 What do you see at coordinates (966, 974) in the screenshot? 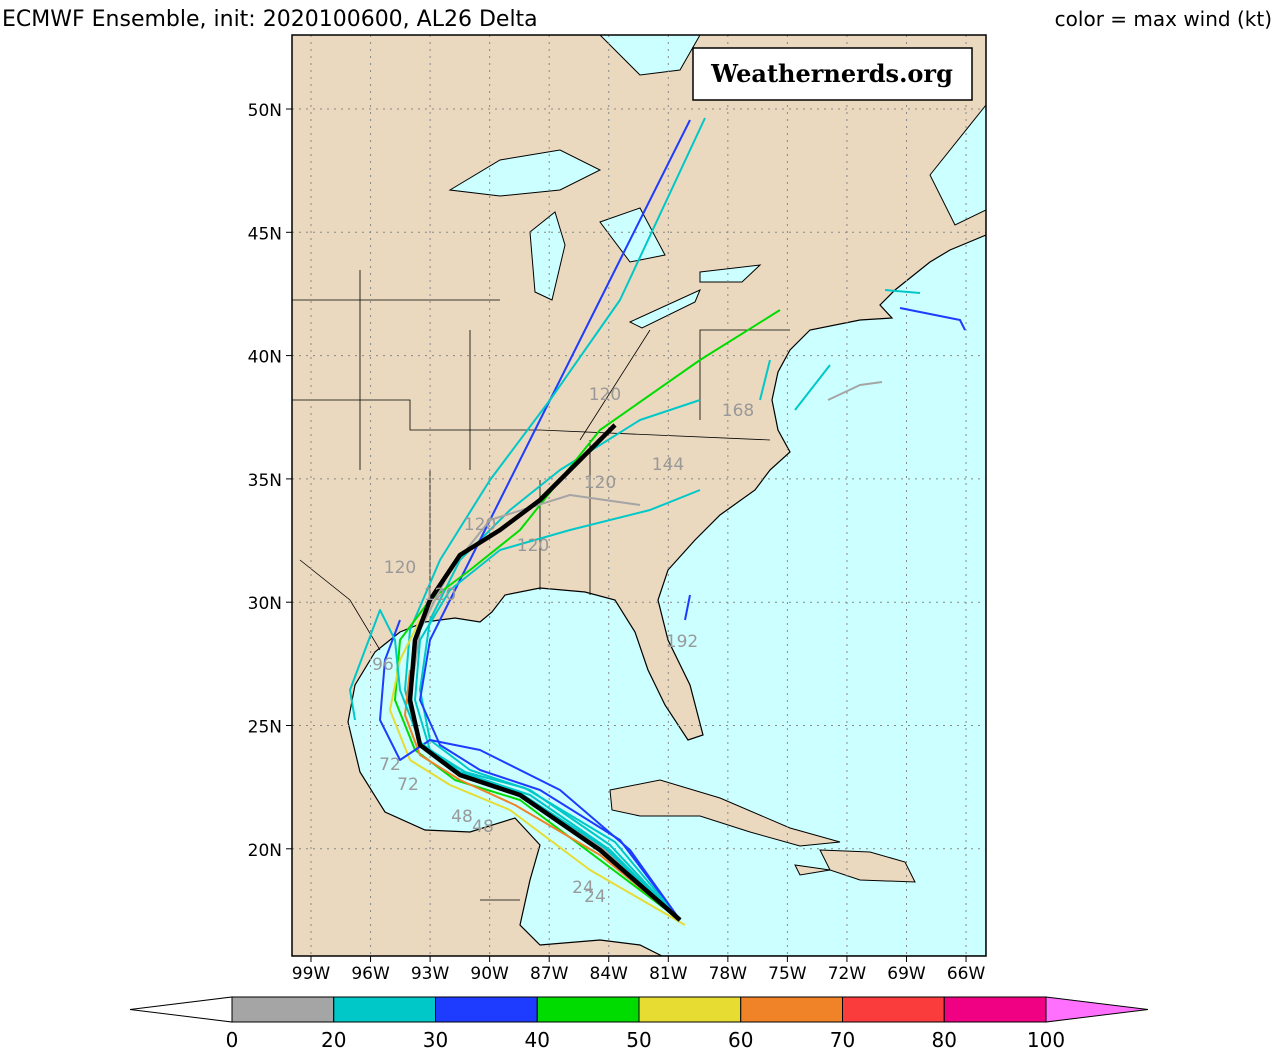
I see `lon-label: 66W` at bounding box center [966, 974].